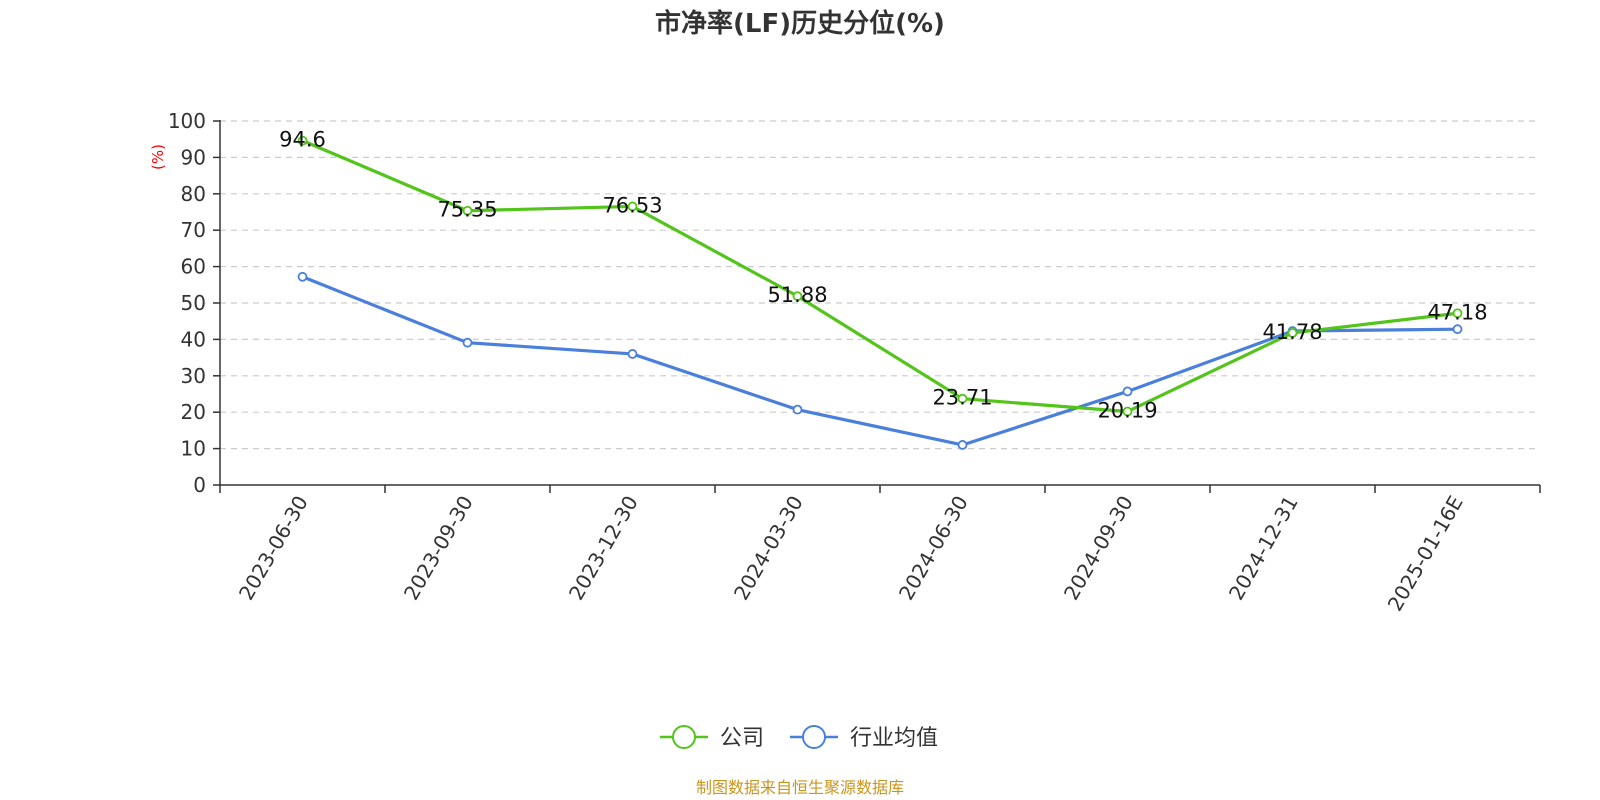 Image resolution: width=1600 pixels, height=800 pixels. I want to click on legend-item-industry: 行业均值, so click(864, 738).